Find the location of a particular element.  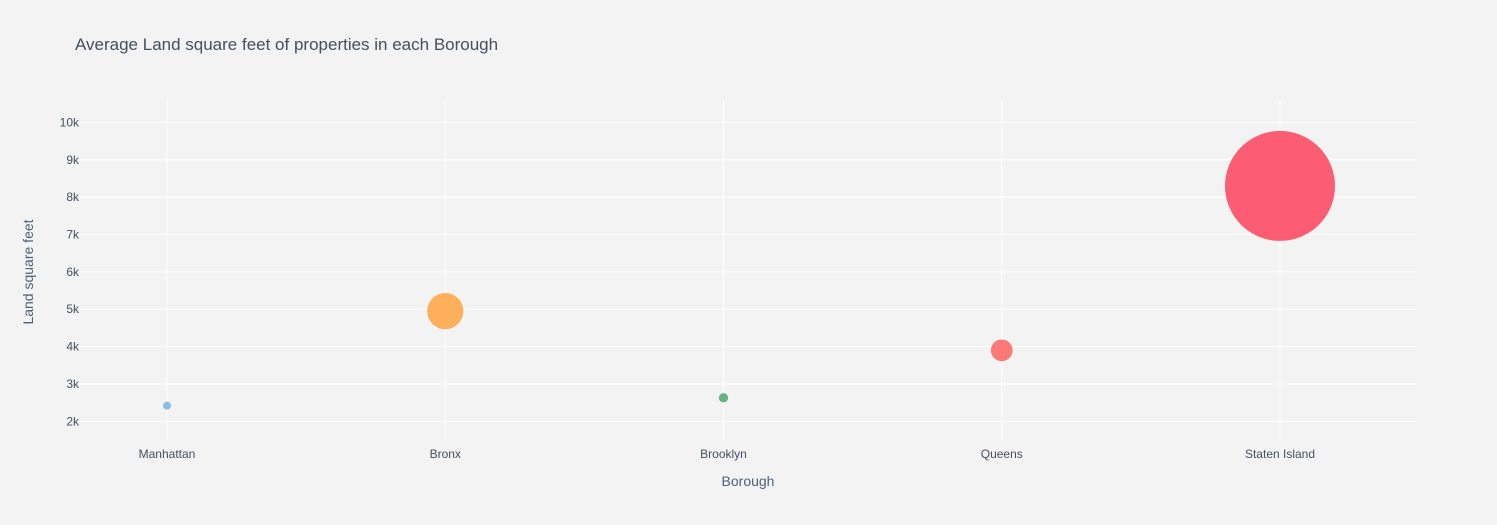

x-tick-label: Bronx is located at coordinates (445, 454).